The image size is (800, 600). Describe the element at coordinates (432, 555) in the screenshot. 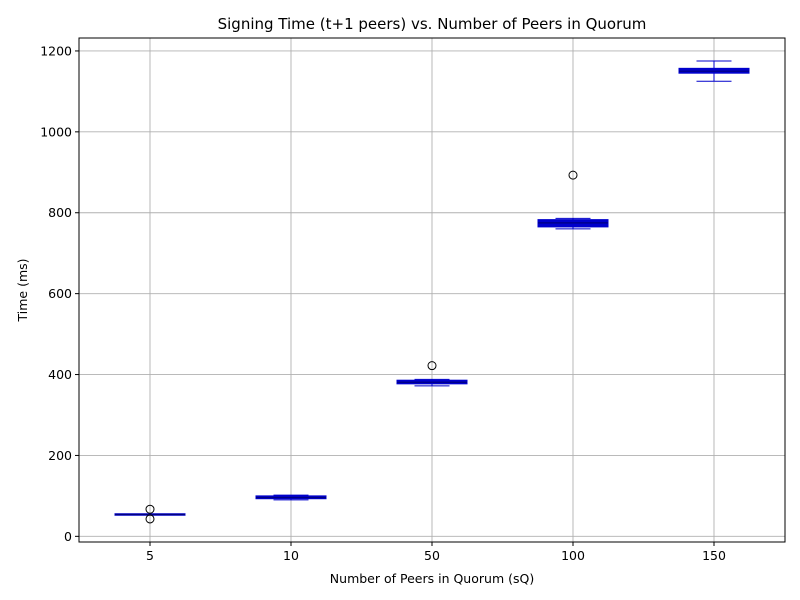

I see `x-tick-label: 50` at that location.